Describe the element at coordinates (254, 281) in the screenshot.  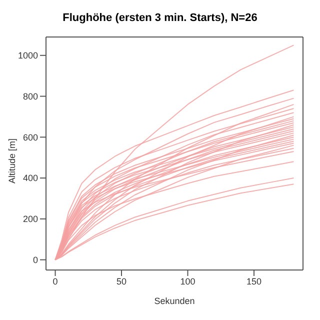
I see `x-tick-label: 150` at that location.